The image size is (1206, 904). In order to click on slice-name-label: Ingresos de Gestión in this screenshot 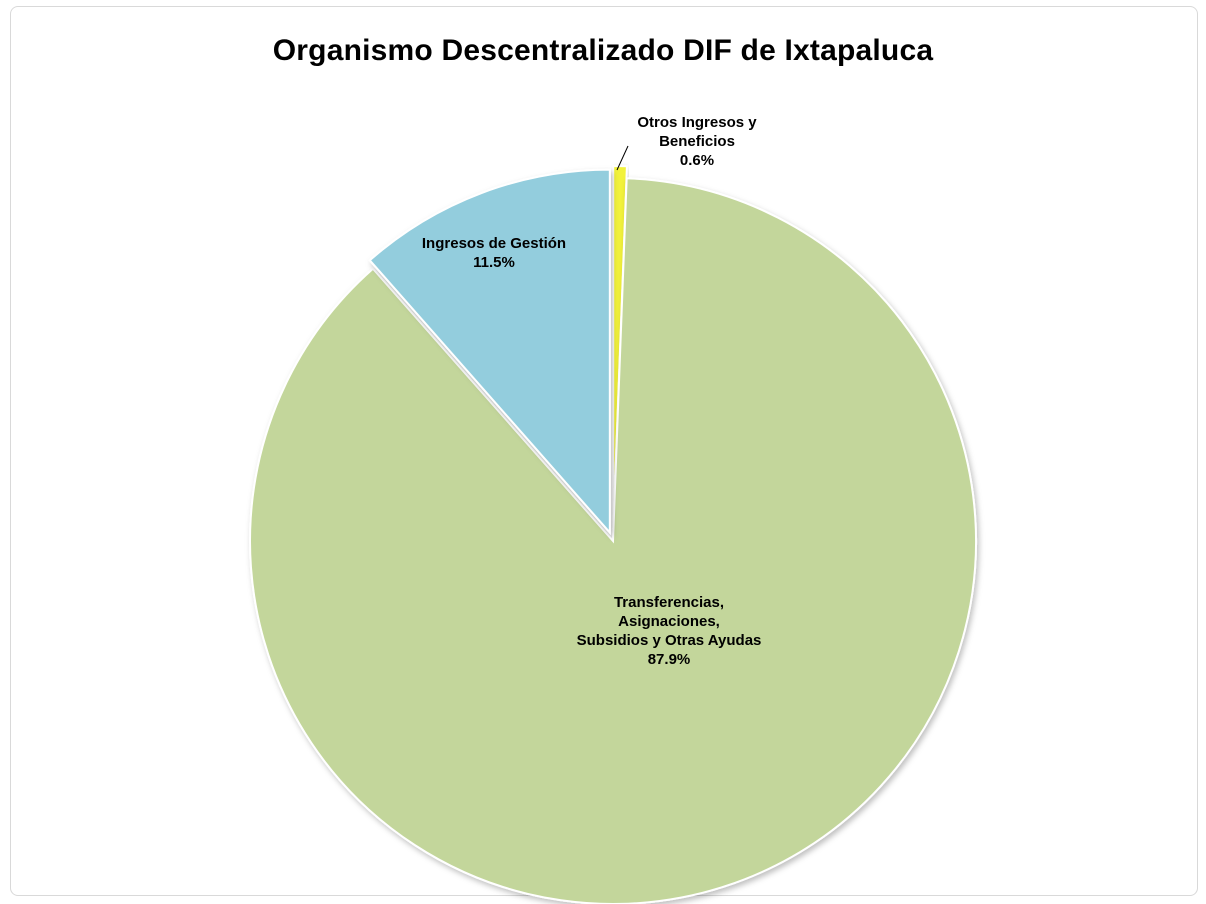, I will do `click(494, 243)`.